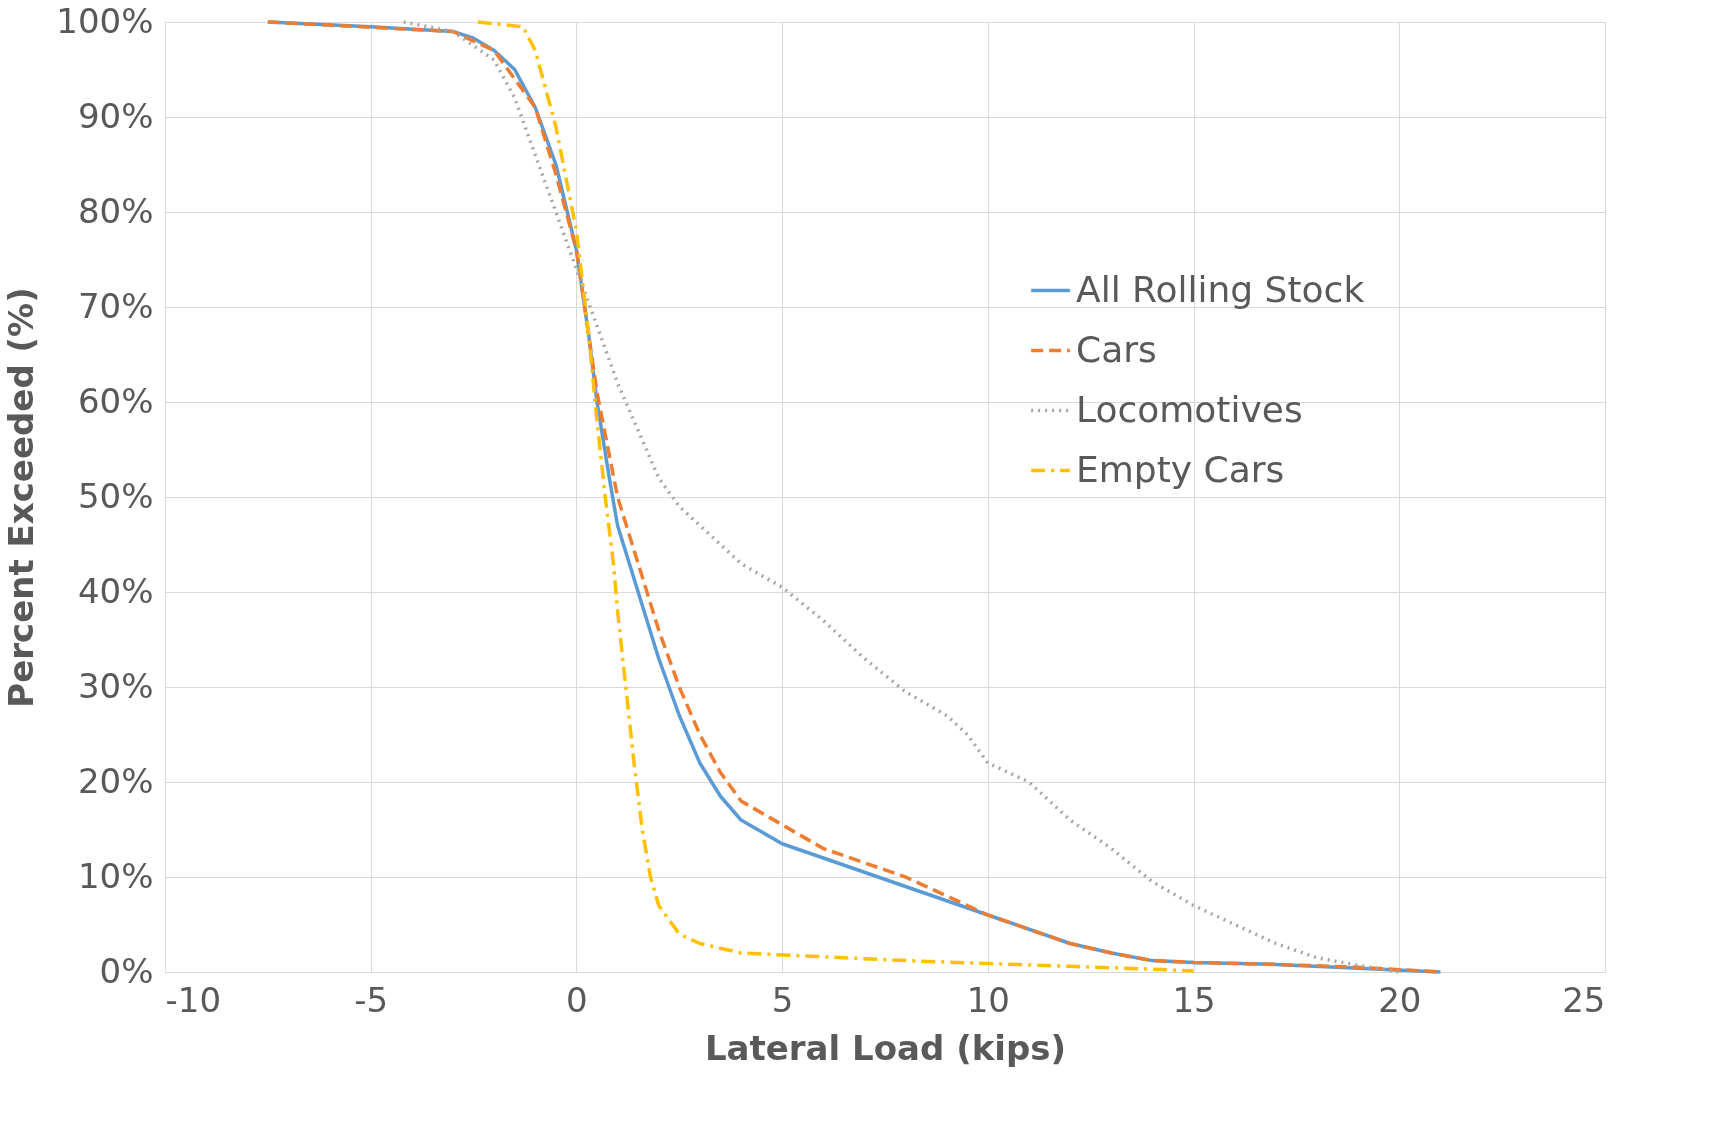 This screenshot has height=1140, width=1717. I want to click on legend-label: Locomotives, so click(1189, 409).